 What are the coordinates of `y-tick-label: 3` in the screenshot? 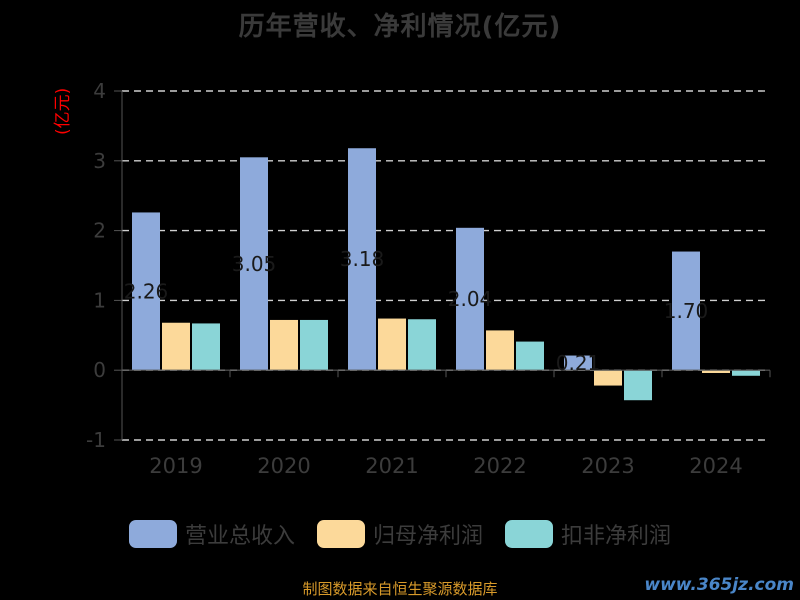 It's located at (99, 161).